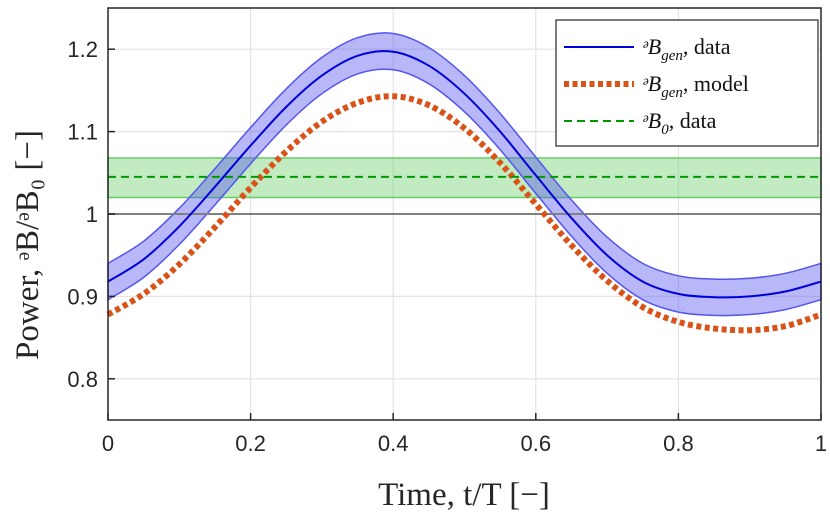 This screenshot has height=520, width=830. What do you see at coordinates (82, 379) in the screenshot?
I see `y-tick-label: 0.8` at bounding box center [82, 379].